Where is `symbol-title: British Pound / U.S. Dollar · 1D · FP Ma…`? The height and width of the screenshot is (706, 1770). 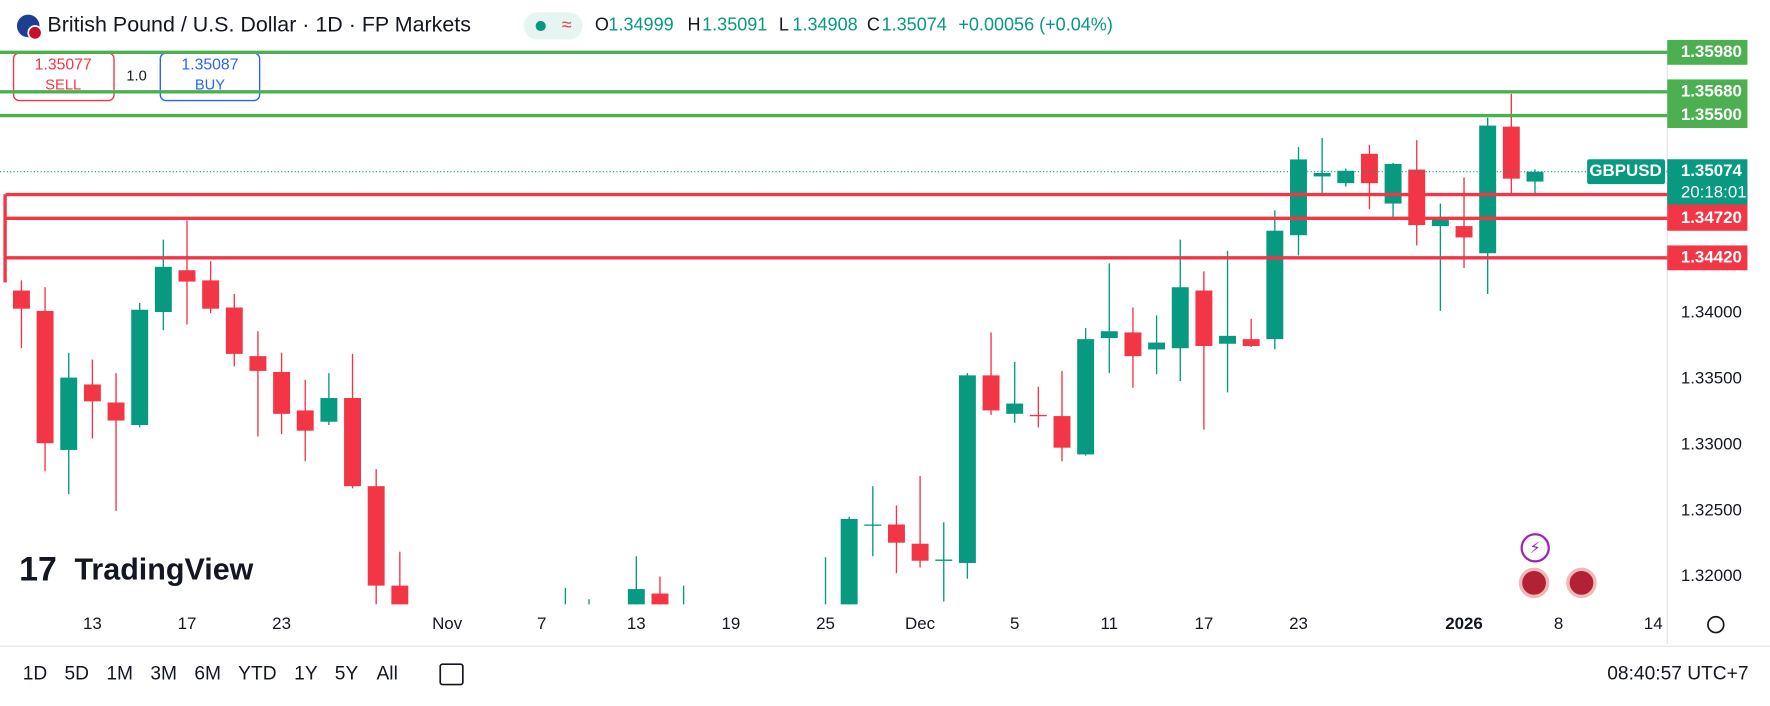 symbol-title: British Pound / U.S. Dollar · 1D · FP Ma… is located at coordinates (259, 25).